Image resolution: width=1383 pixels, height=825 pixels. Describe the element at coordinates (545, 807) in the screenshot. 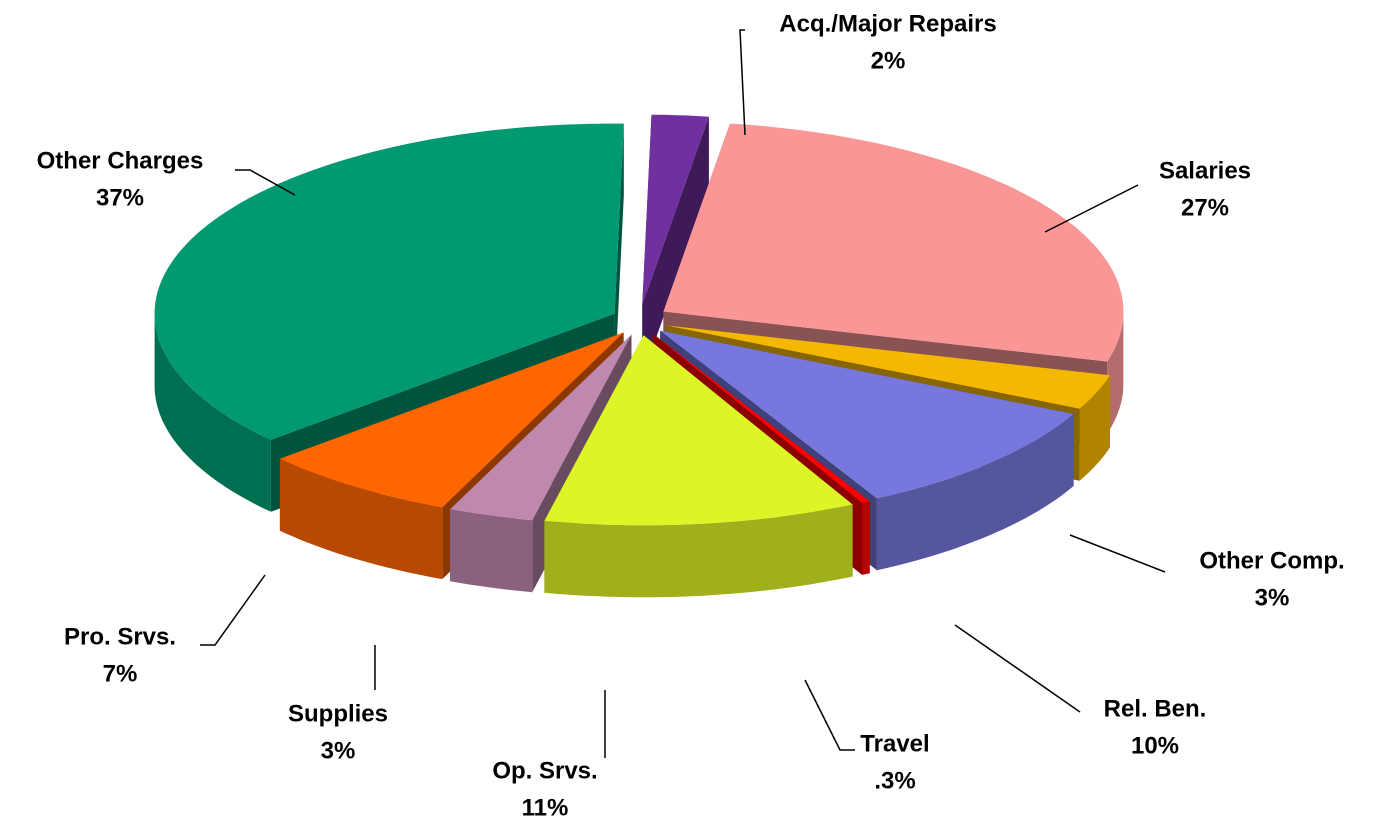

I see `slice-value-label: 11%` at that location.